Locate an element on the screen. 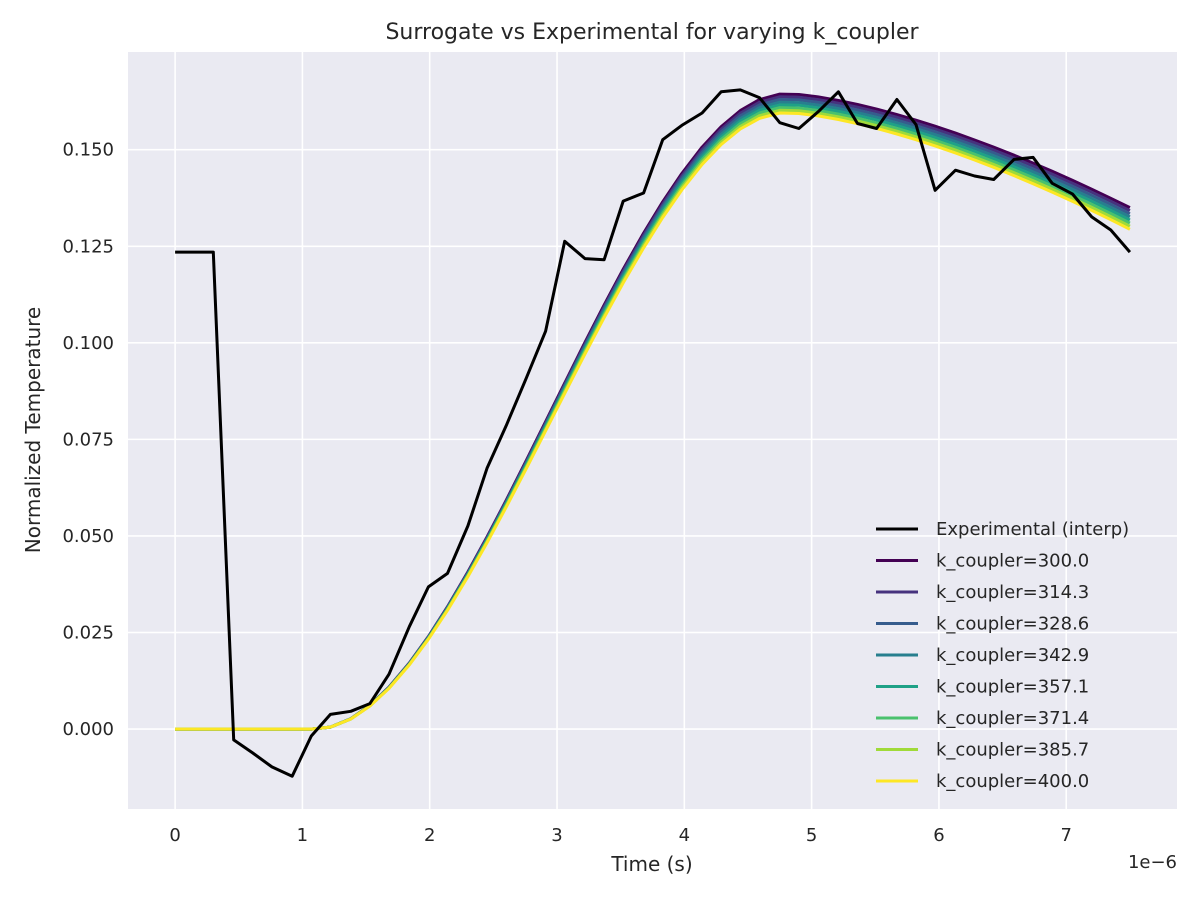 Image resolution: width=1200 pixels, height=900 pixels. legend-label: k_coupler=371.4 is located at coordinates (1012, 718).